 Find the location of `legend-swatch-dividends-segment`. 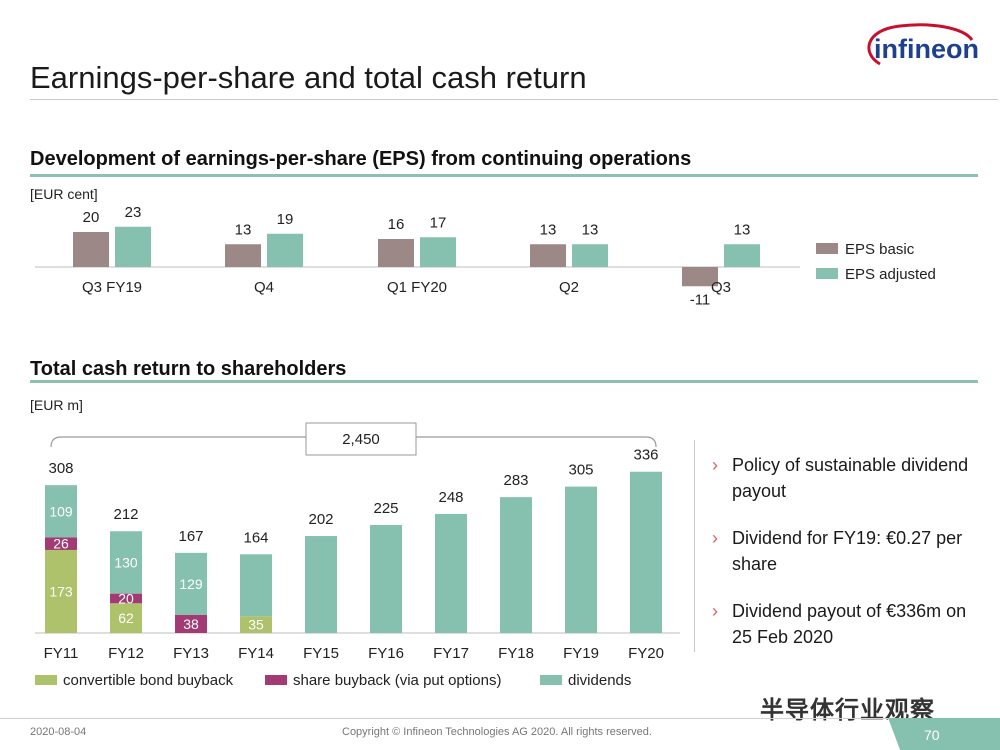

legend-swatch-dividends-segment is located at coordinates (551, 680).